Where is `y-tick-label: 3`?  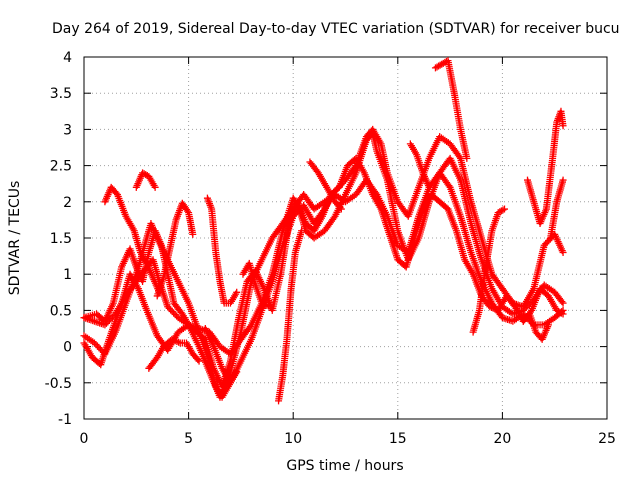 y-tick-label: 3 is located at coordinates (67, 130).